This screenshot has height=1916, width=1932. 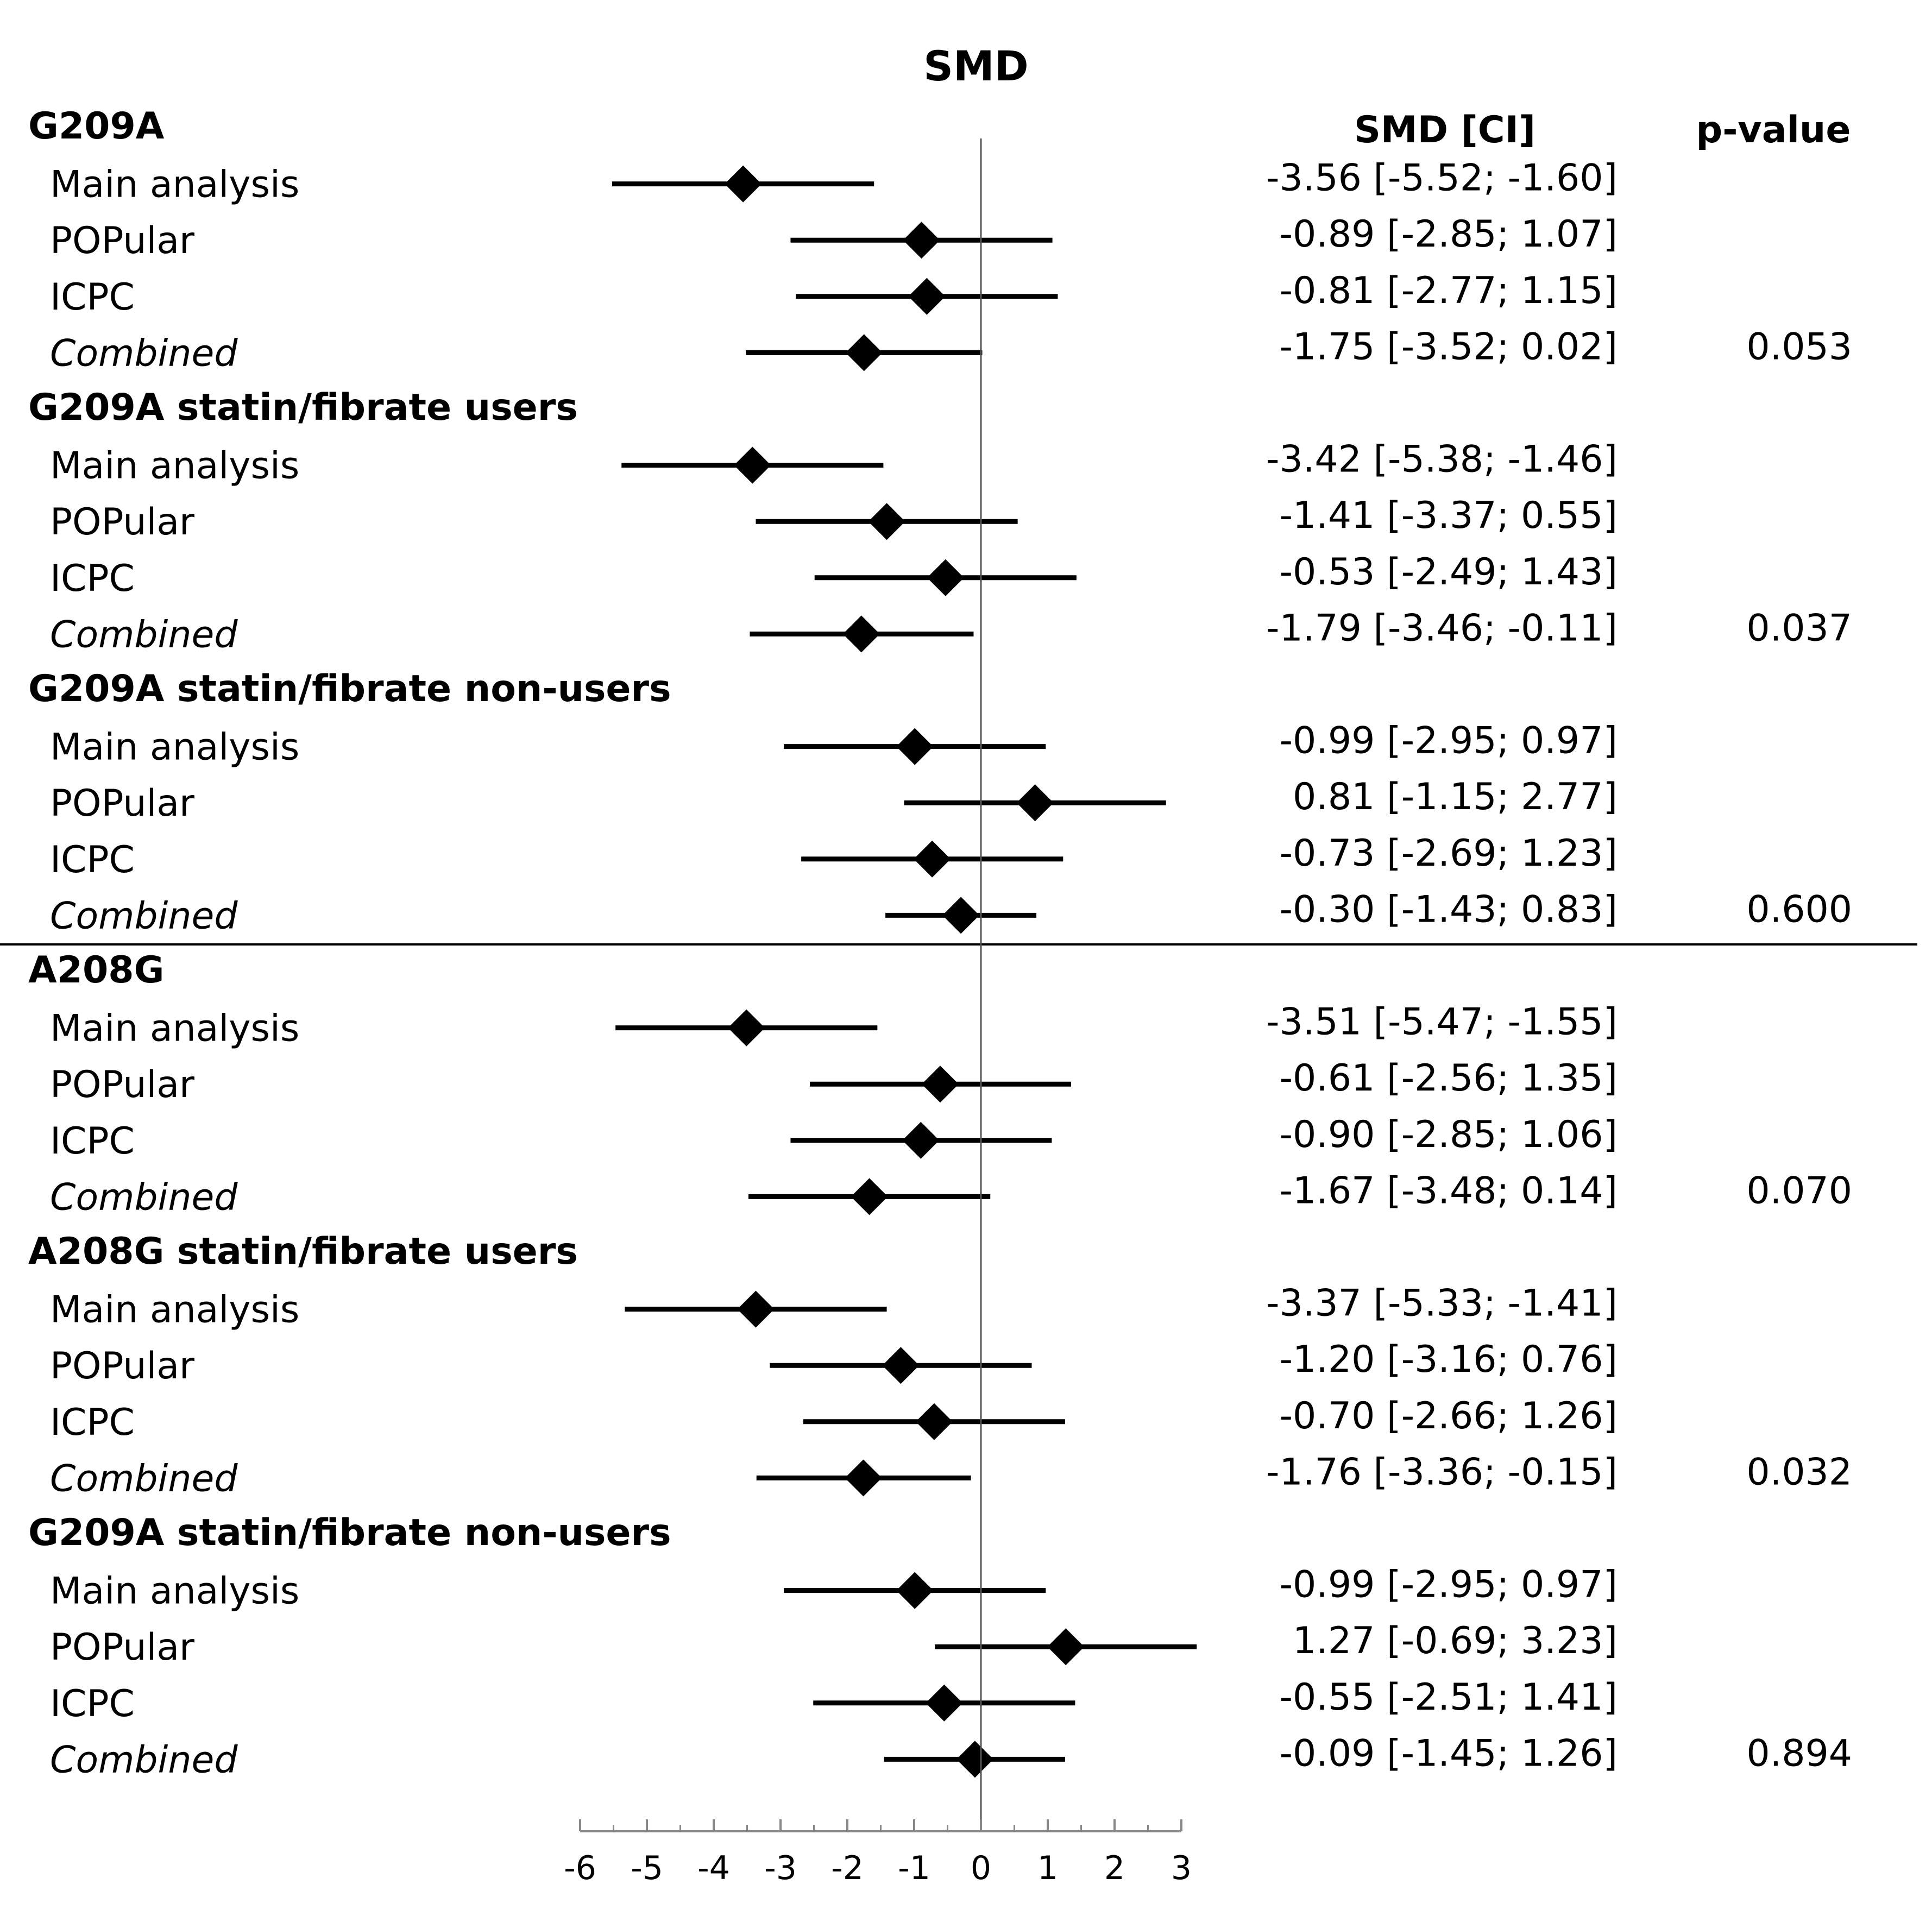 What do you see at coordinates (96, 126) in the screenshot?
I see `group-label: G209A` at bounding box center [96, 126].